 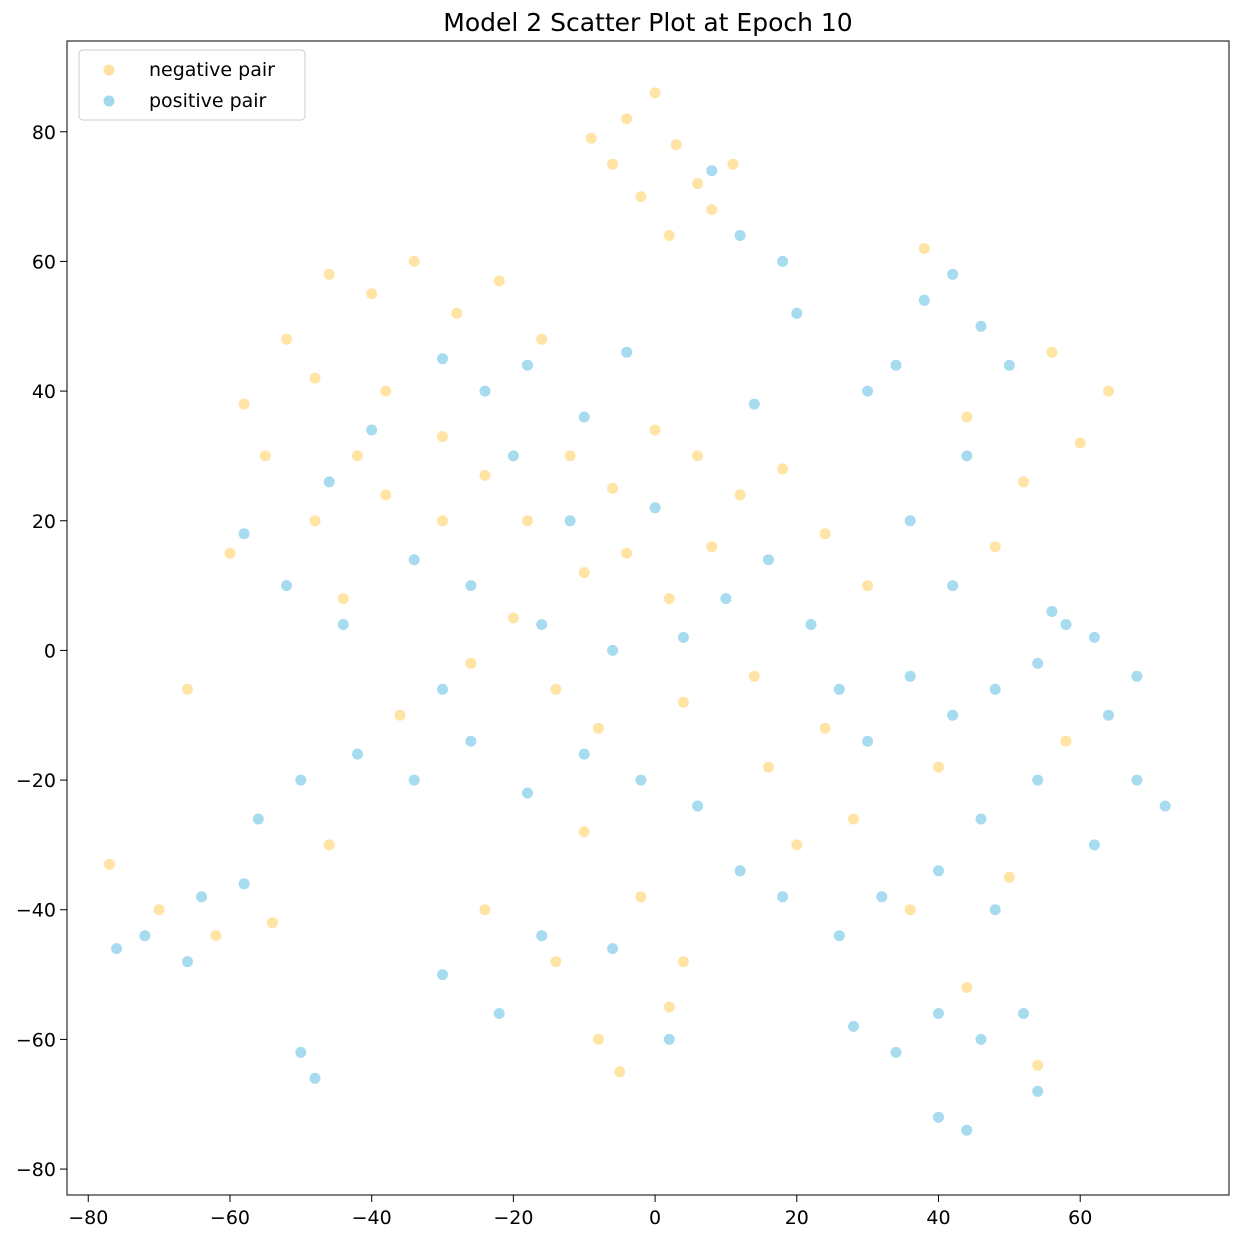 What do you see at coordinates (208, 101) in the screenshot?
I see `legend-label-positive: positive pair` at bounding box center [208, 101].